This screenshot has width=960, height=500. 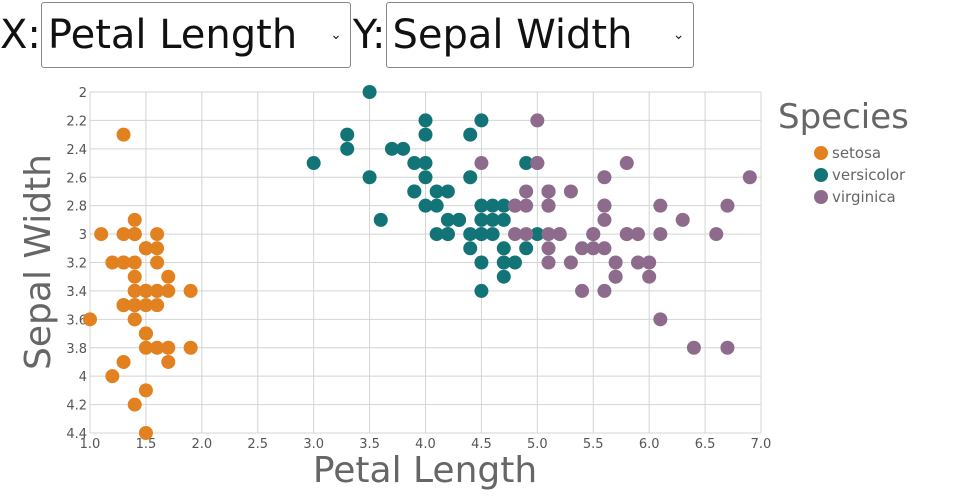 I want to click on legend-swatch-virginica, so click(x=821, y=197).